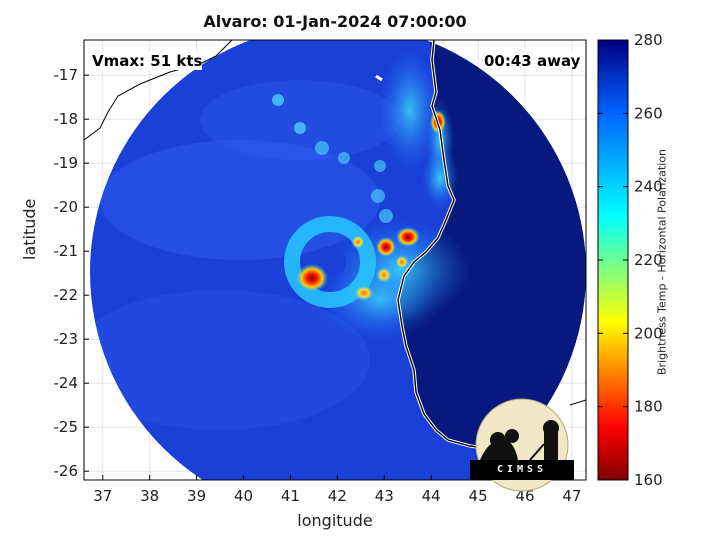  I want to click on map-title: Alvaro: 01-Jan-2024 07:00:00, so click(335, 21).